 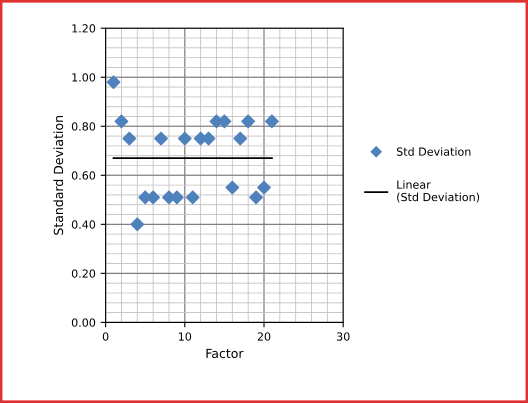 I want to click on y-tick-label: 0.80, so click(x=84, y=126).